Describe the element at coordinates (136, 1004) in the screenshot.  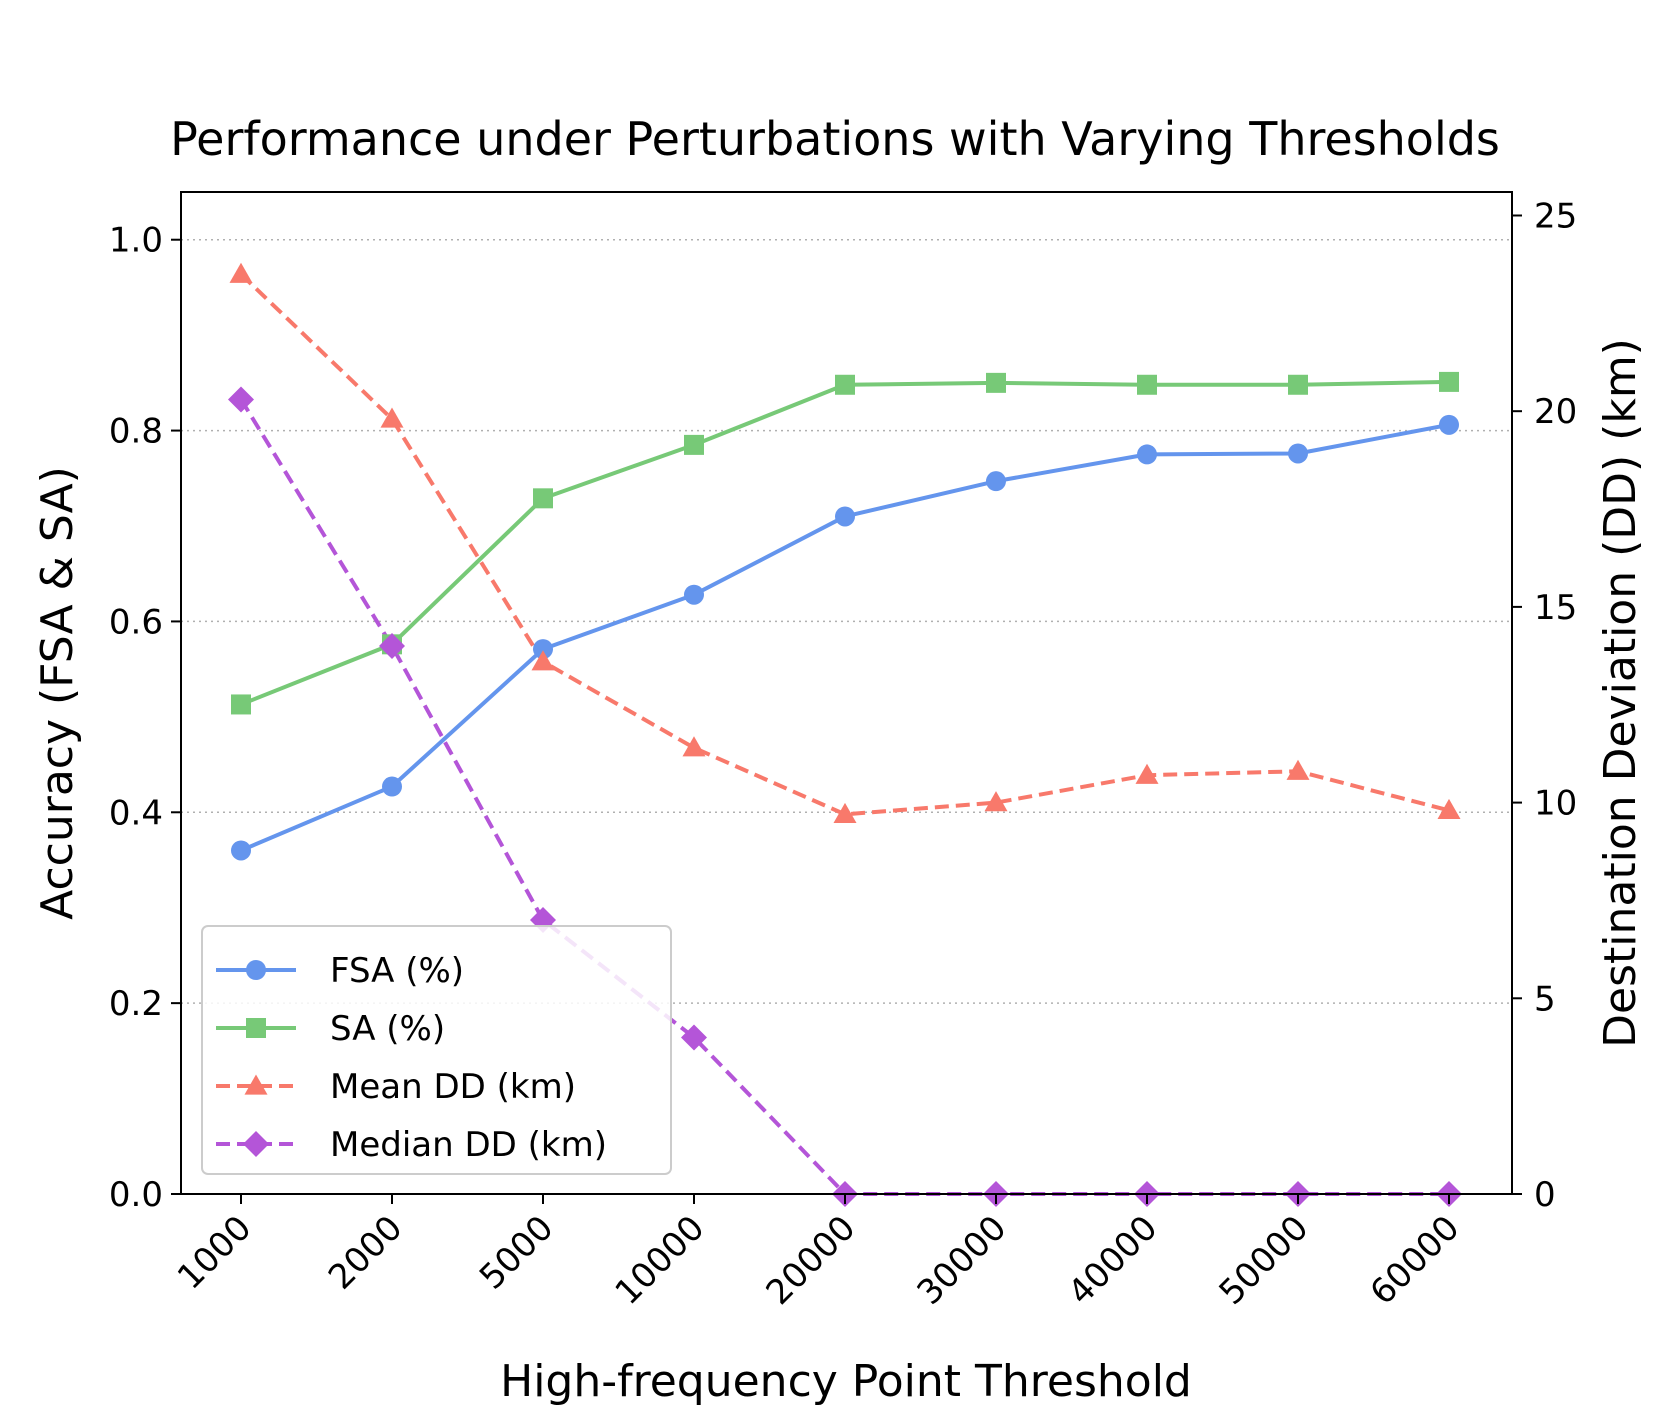
I see `y-left-tick-label: 0.2` at that location.